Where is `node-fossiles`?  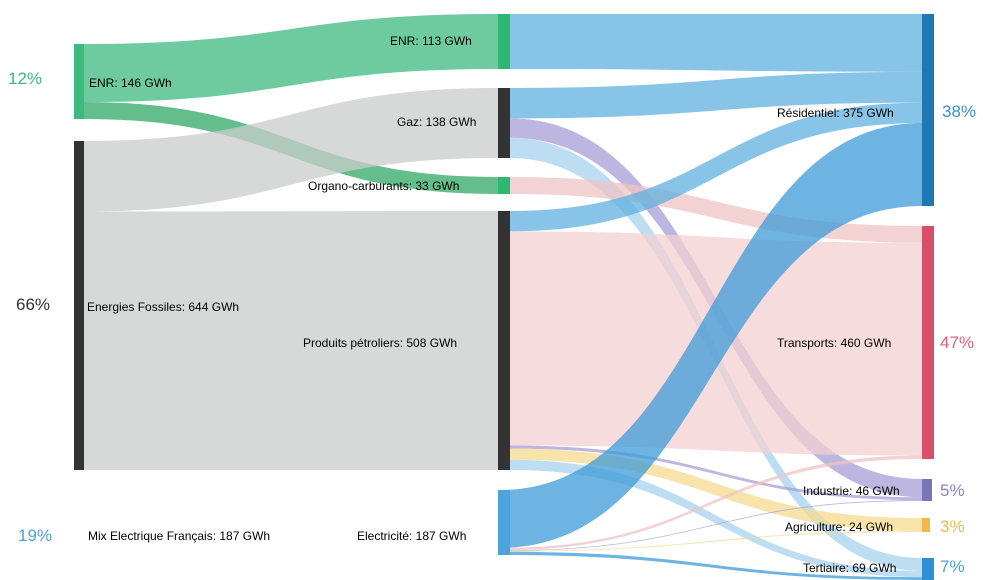
node-fossiles is located at coordinates (79, 305).